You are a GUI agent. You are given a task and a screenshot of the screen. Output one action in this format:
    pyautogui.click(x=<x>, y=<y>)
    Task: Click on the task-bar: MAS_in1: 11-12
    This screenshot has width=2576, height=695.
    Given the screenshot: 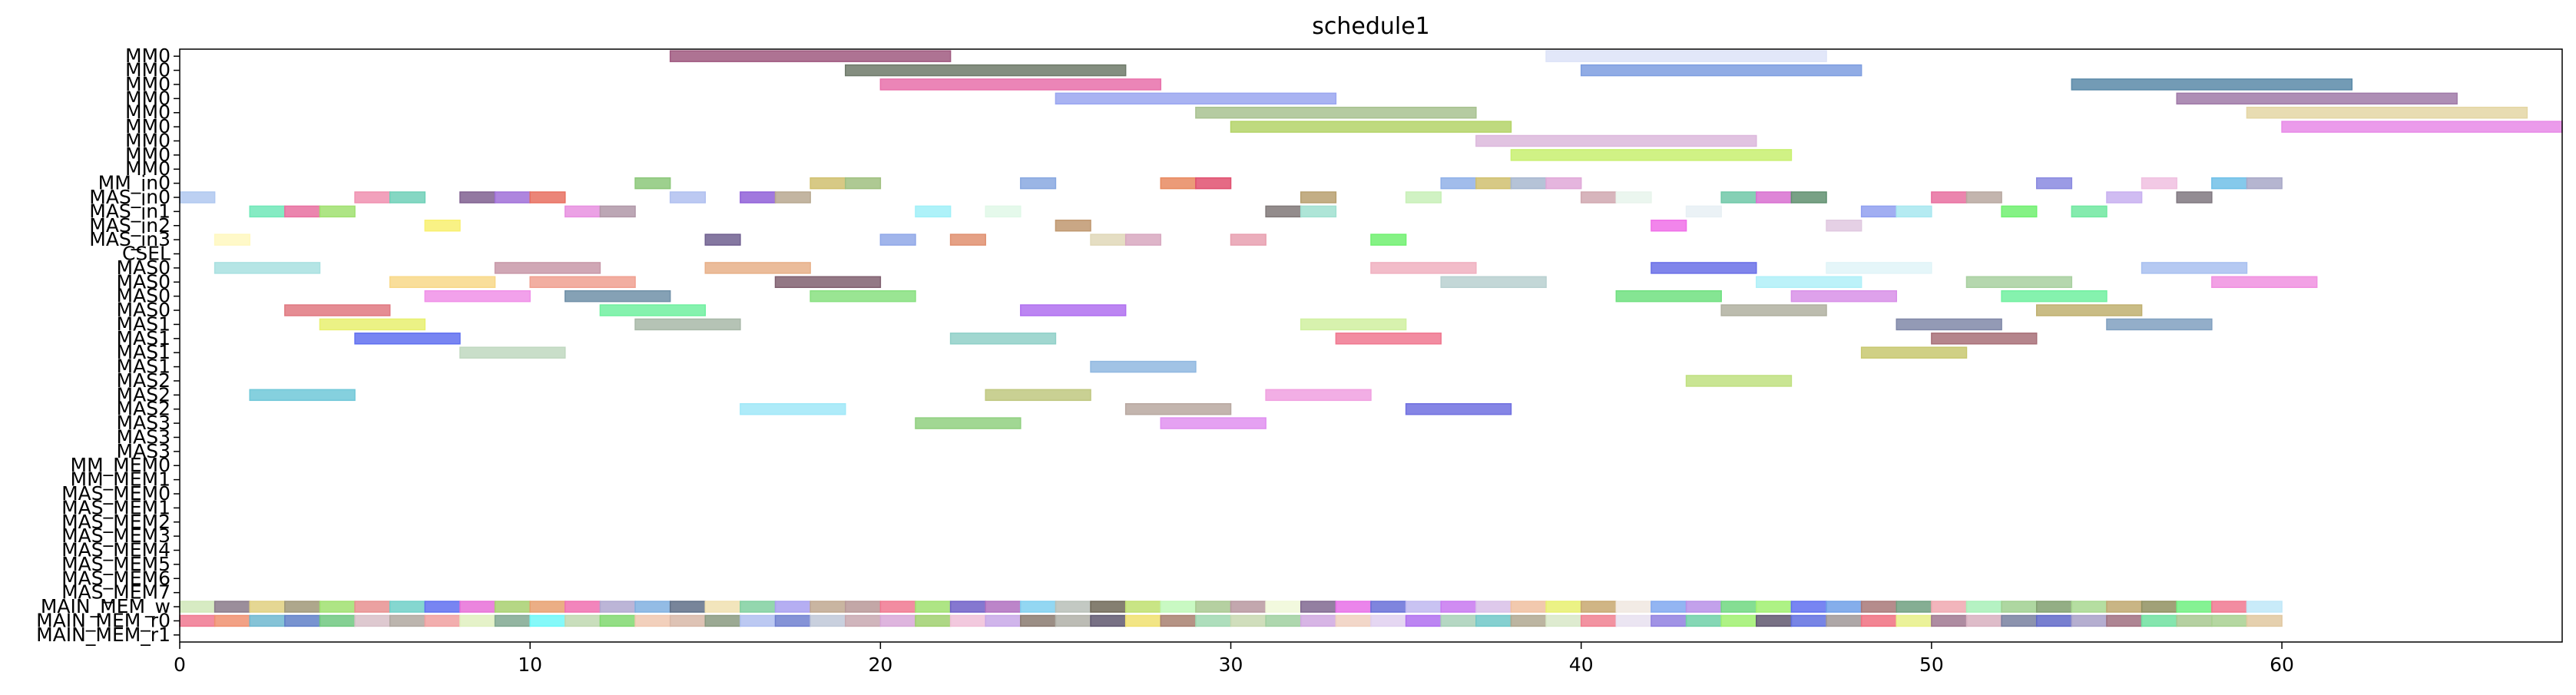 What is the action you would take?
    pyautogui.click(x=583, y=211)
    